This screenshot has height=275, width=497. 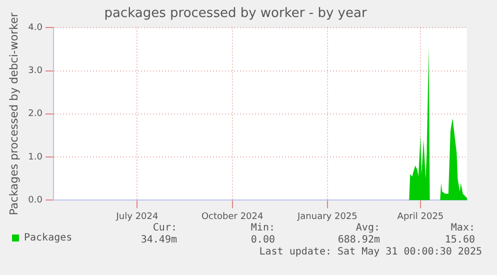 What do you see at coordinates (459, 240) in the screenshot?
I see `text: 15.60` at bounding box center [459, 240].